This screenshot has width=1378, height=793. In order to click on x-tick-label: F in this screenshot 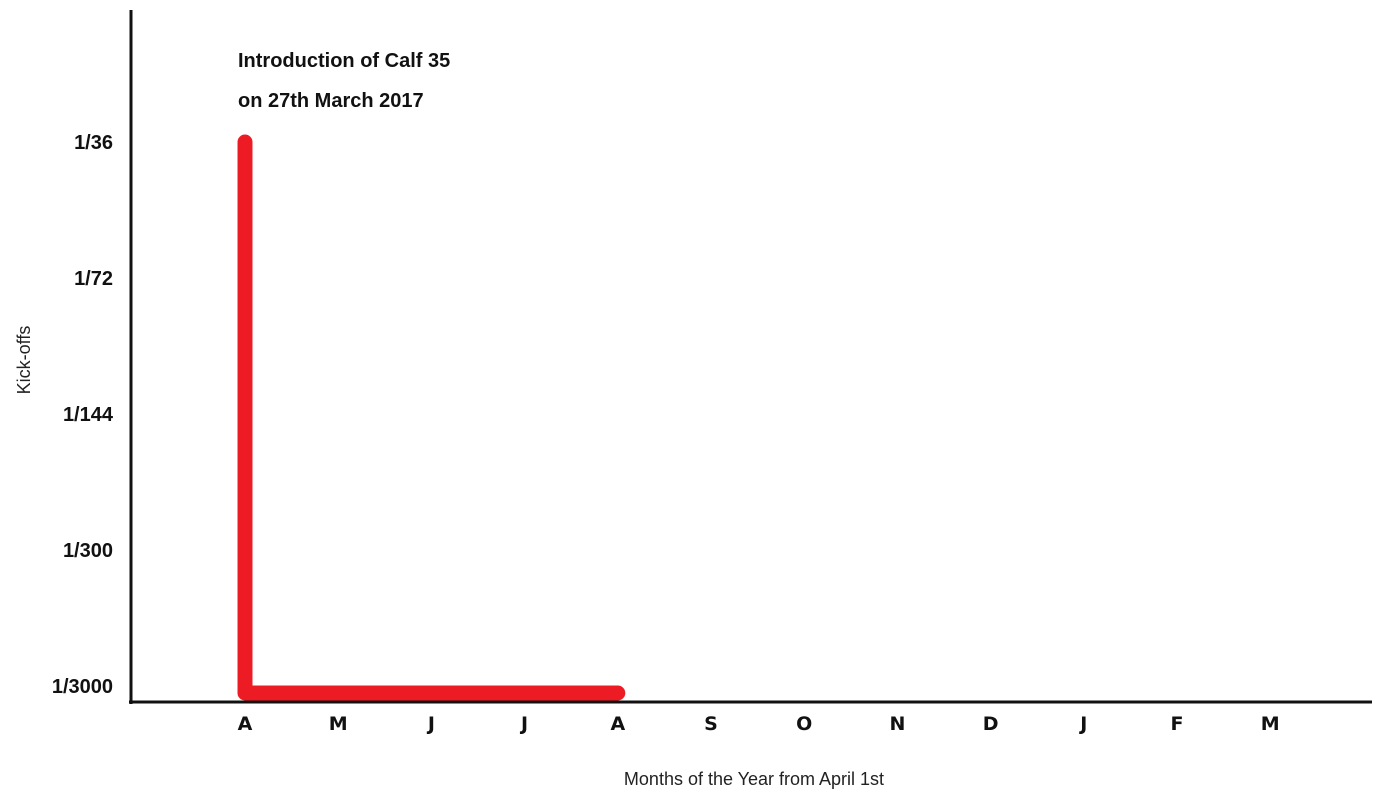, I will do `click(1177, 724)`.